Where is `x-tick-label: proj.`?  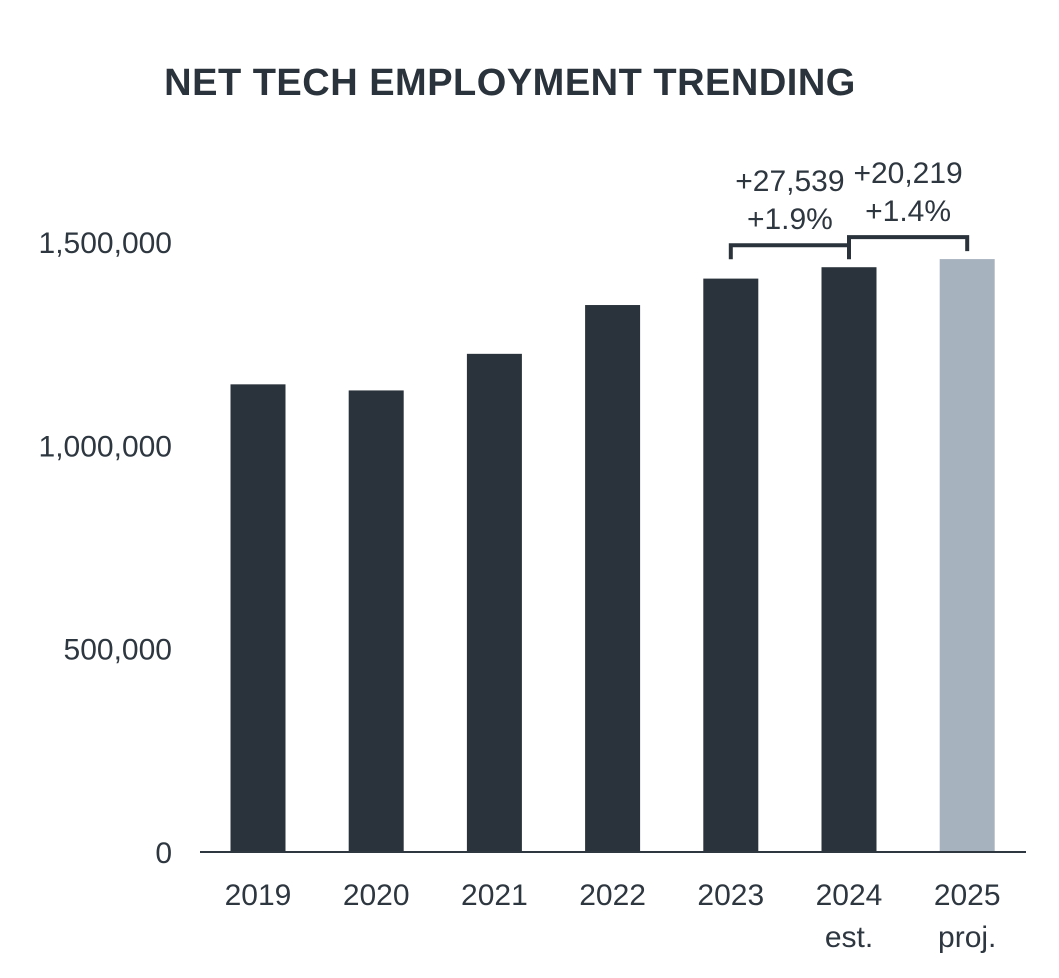
x-tick-label: proj. is located at coordinates (967, 937).